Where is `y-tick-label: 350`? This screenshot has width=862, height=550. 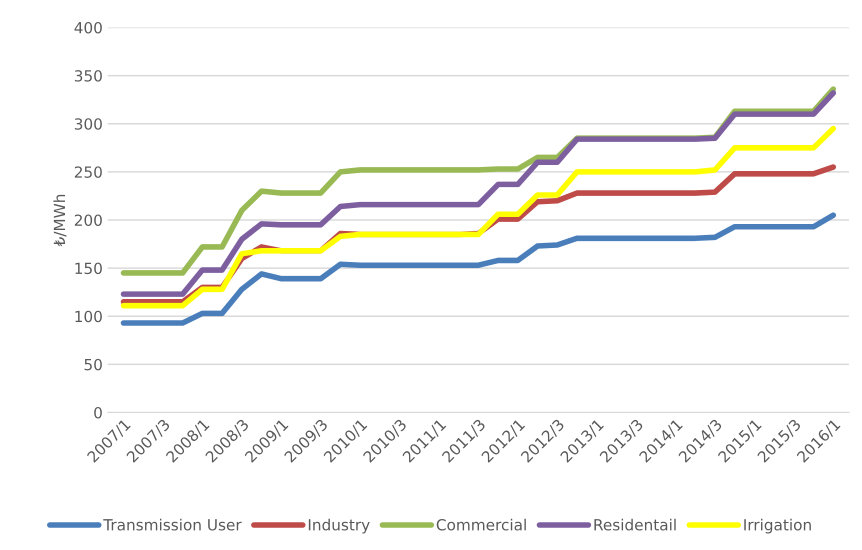 y-tick-label: 350 is located at coordinates (88, 76).